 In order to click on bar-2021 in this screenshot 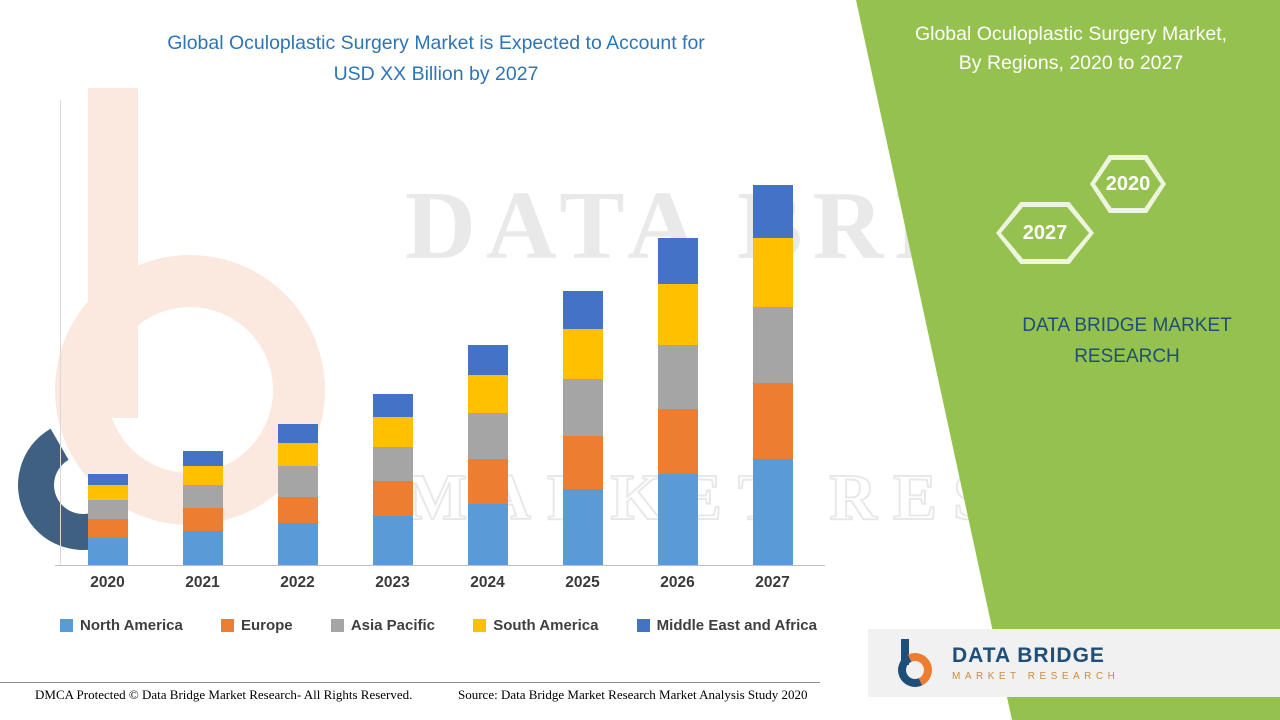, I will do `click(202, 372)`.